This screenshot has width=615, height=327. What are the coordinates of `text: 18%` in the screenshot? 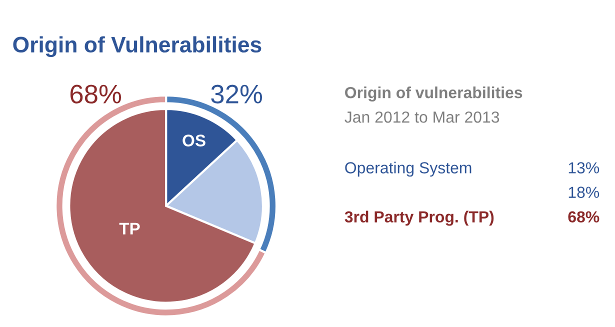 It's located at (584, 192).